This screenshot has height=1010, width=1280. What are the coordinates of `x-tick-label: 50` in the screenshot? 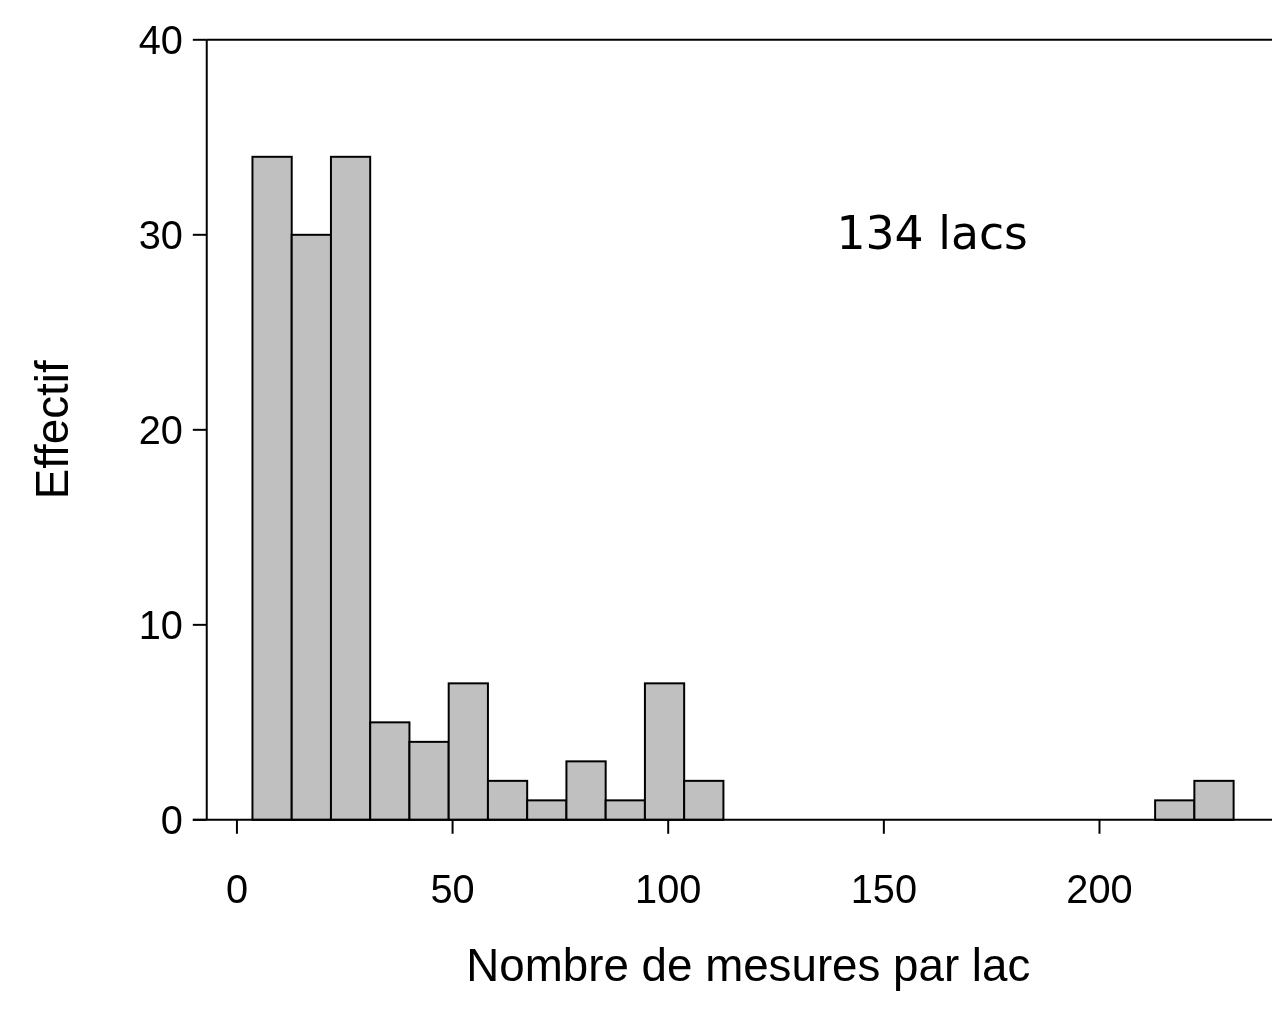 It's located at (452, 889).